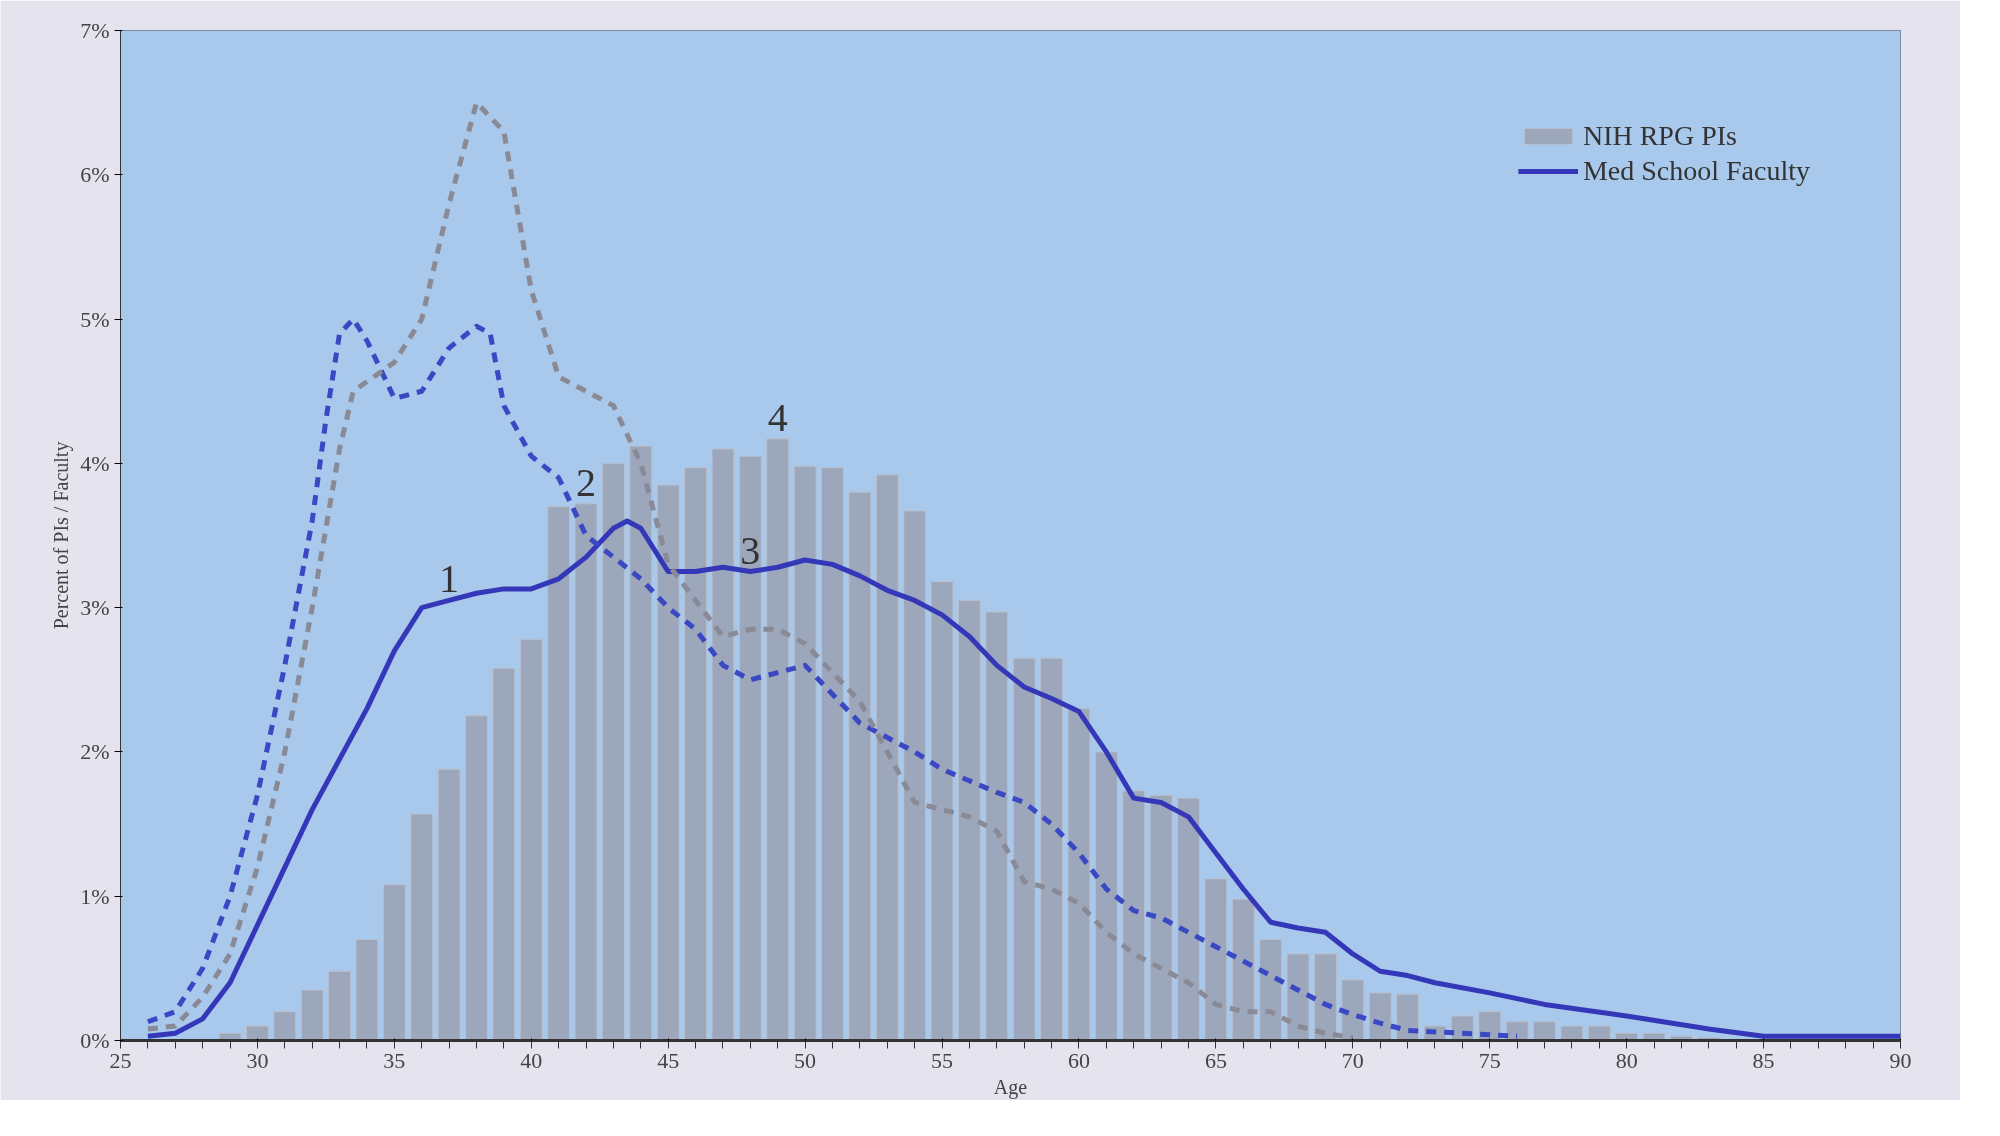  Describe the element at coordinates (95, 319) in the screenshot. I see `y-tick-label: 5%` at that location.